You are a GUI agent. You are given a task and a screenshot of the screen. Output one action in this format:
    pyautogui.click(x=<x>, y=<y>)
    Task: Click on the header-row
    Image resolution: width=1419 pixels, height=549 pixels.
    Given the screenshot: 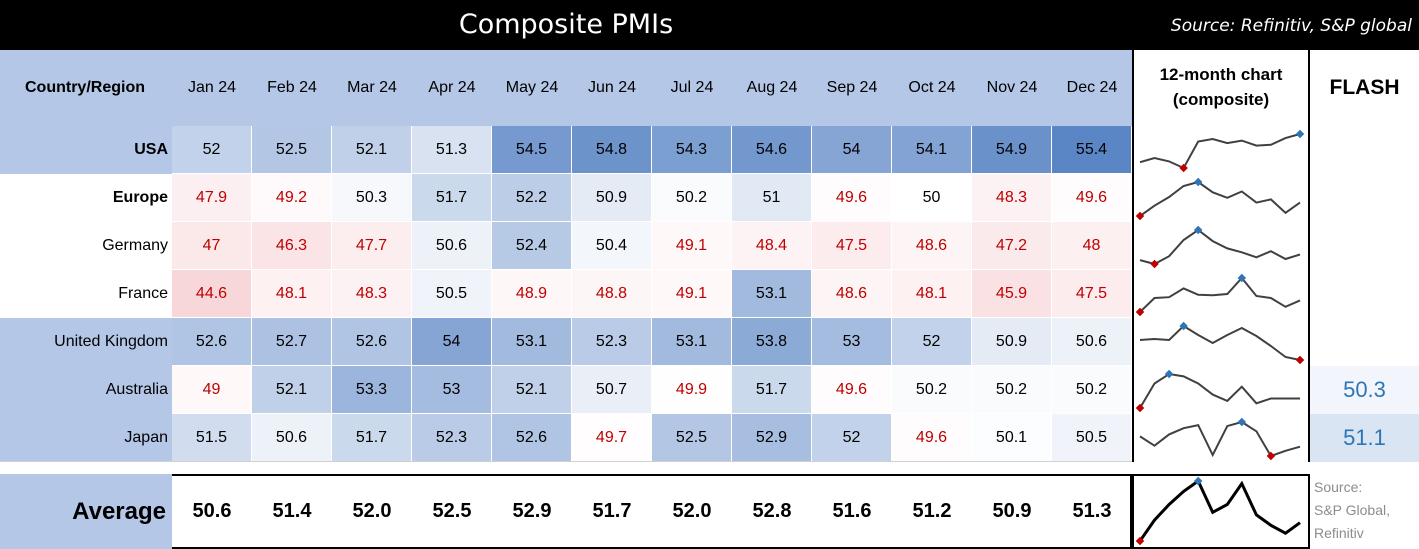 What is the action you would take?
    pyautogui.click(x=566, y=88)
    